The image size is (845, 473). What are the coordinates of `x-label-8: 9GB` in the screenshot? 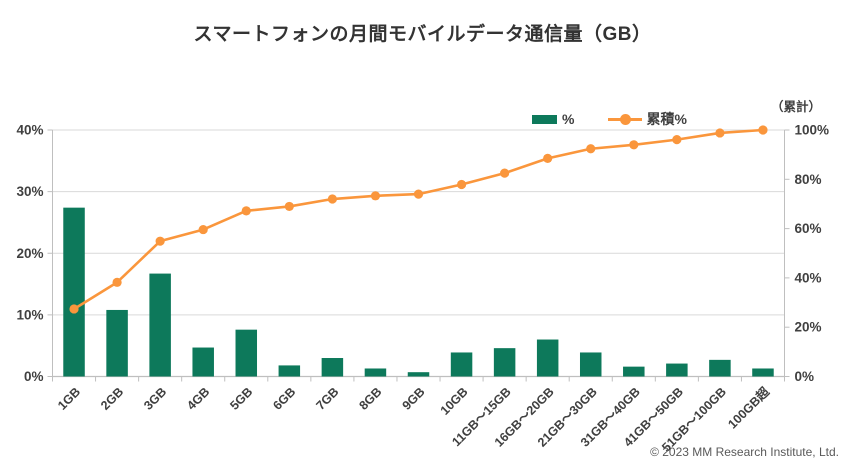 It's located at (414, 399).